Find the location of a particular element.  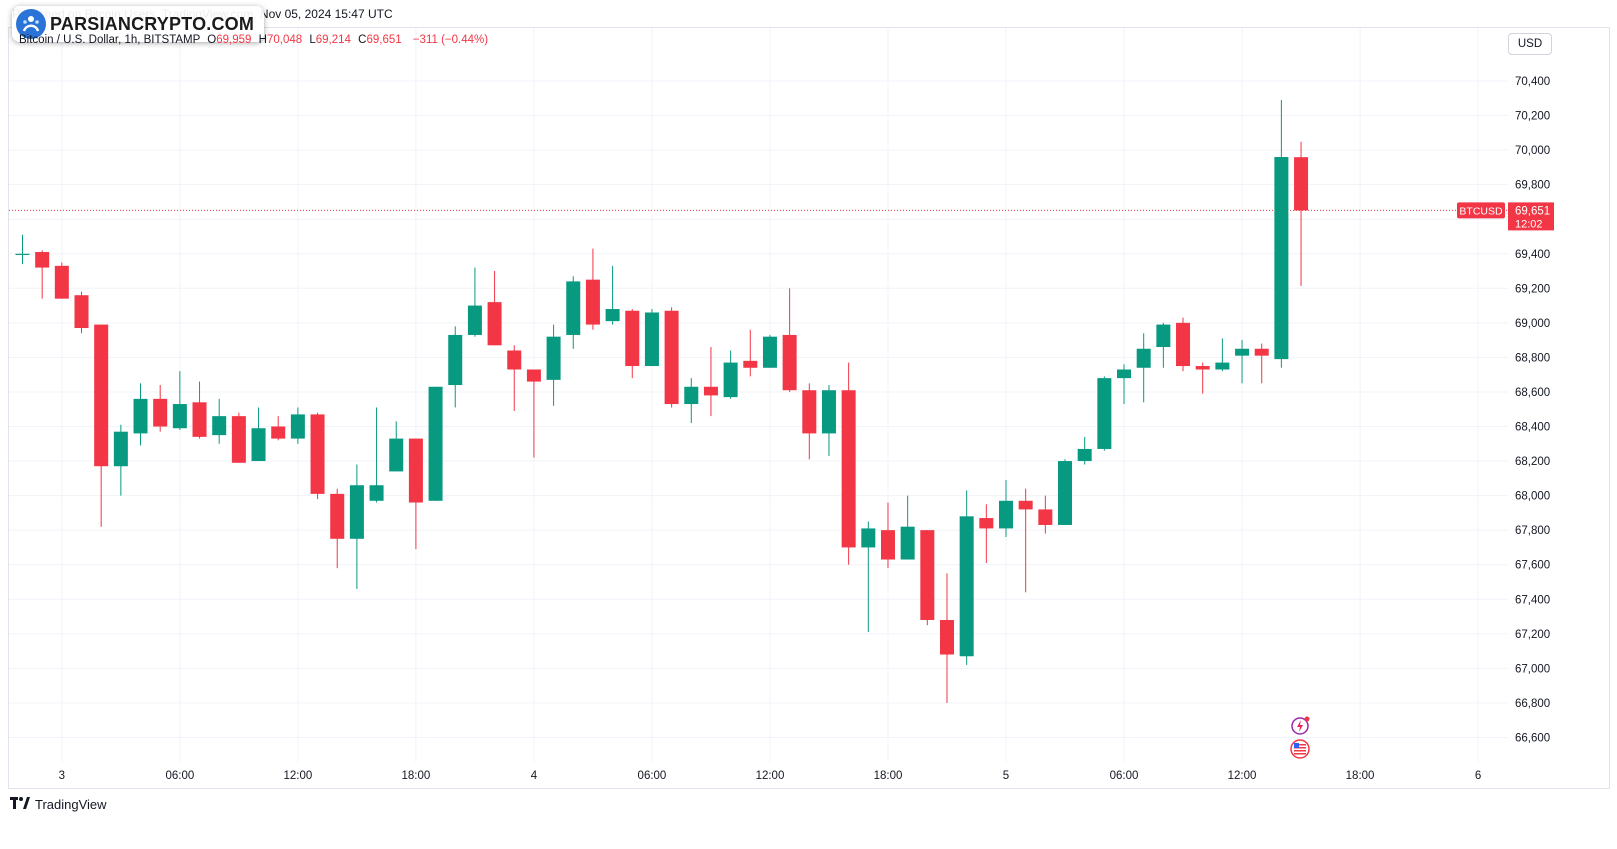

lightning-bolt is located at coordinates (1300, 726).